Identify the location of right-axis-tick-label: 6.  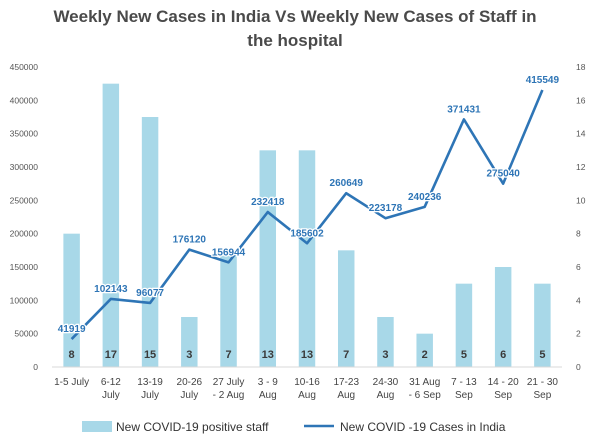
(578, 267).